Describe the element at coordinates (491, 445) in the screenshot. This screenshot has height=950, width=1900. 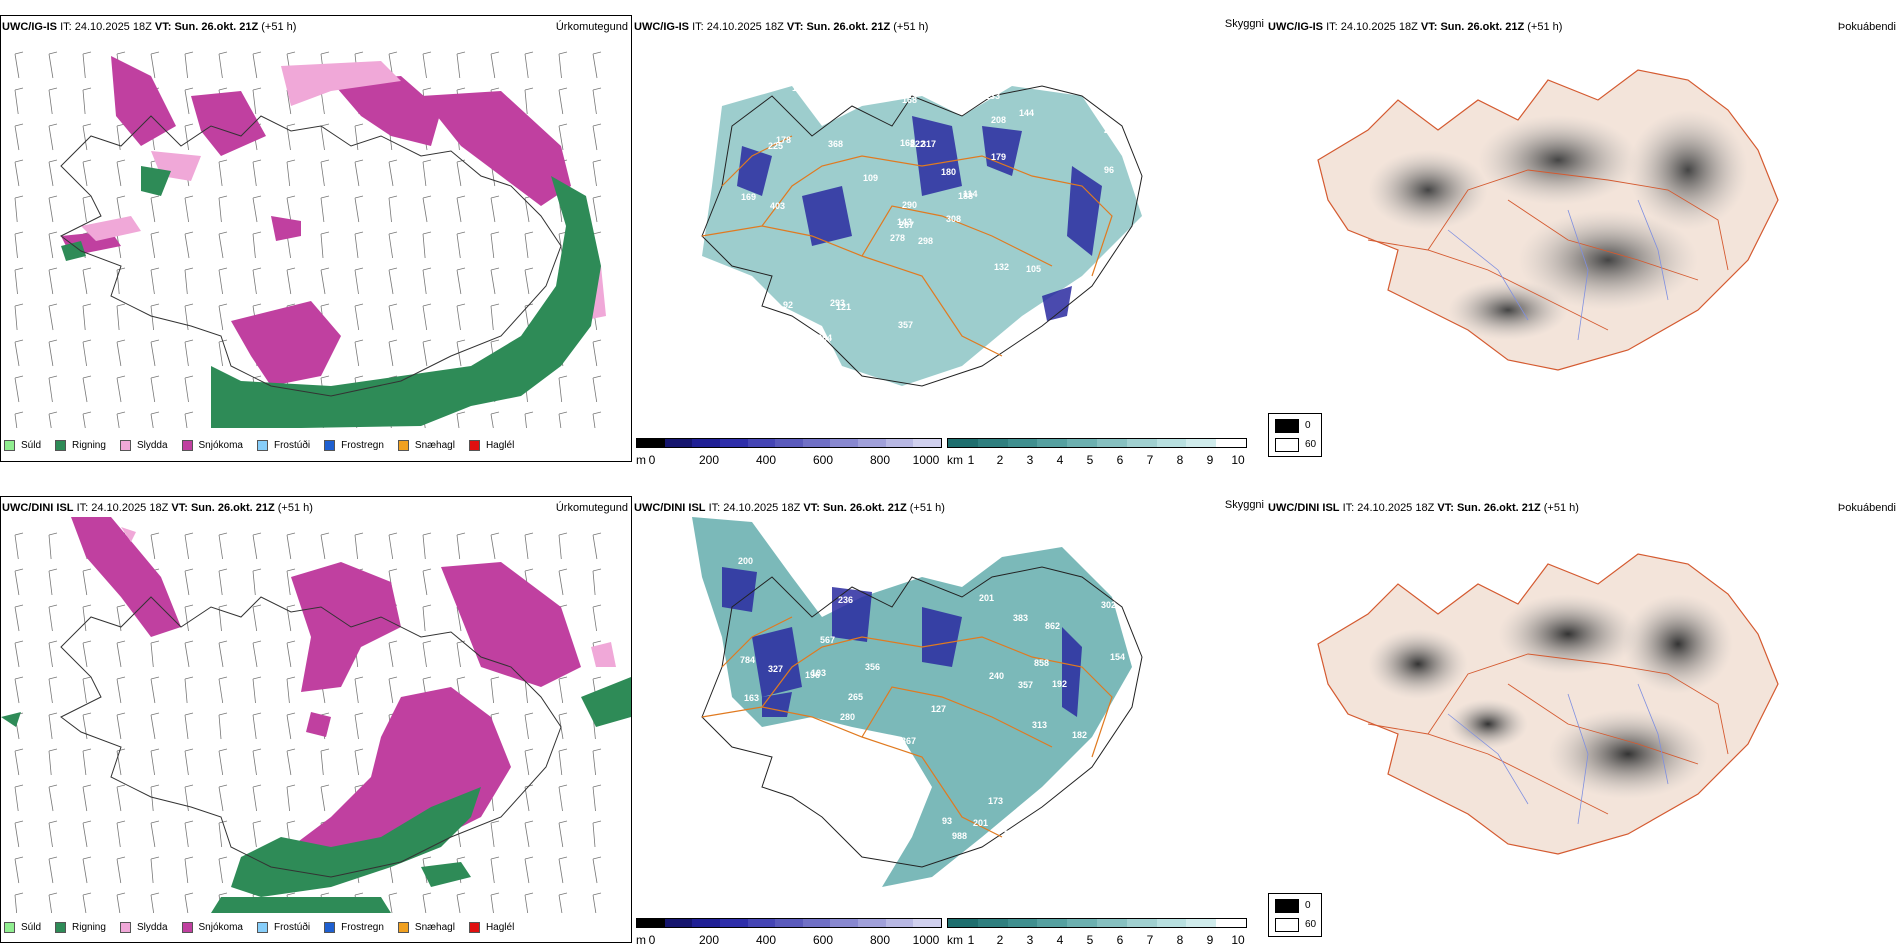
I see `legend-item: Haglél` at that location.